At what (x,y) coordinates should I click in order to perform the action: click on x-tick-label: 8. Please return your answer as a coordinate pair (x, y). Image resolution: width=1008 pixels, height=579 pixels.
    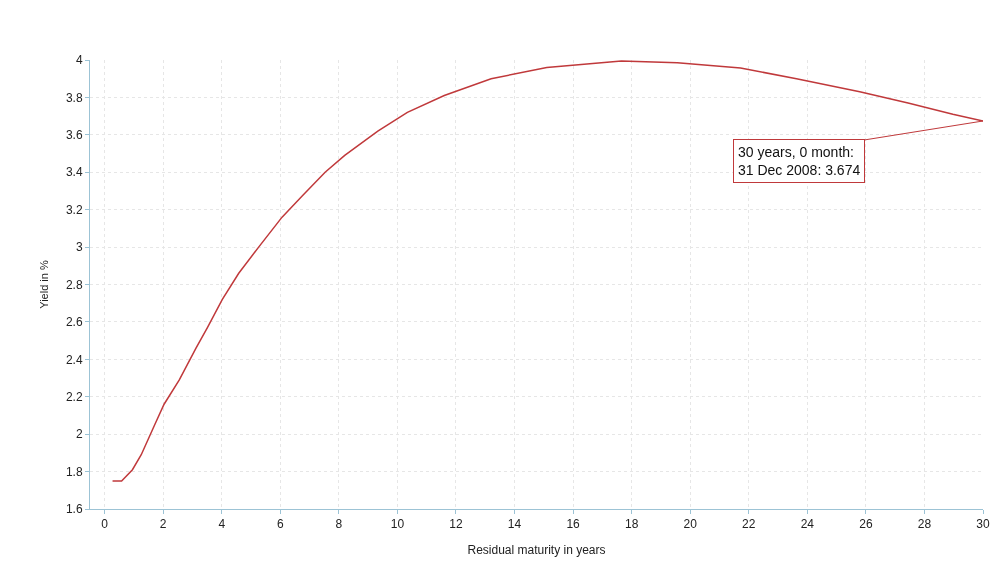
    Looking at the image, I should click on (339, 524).